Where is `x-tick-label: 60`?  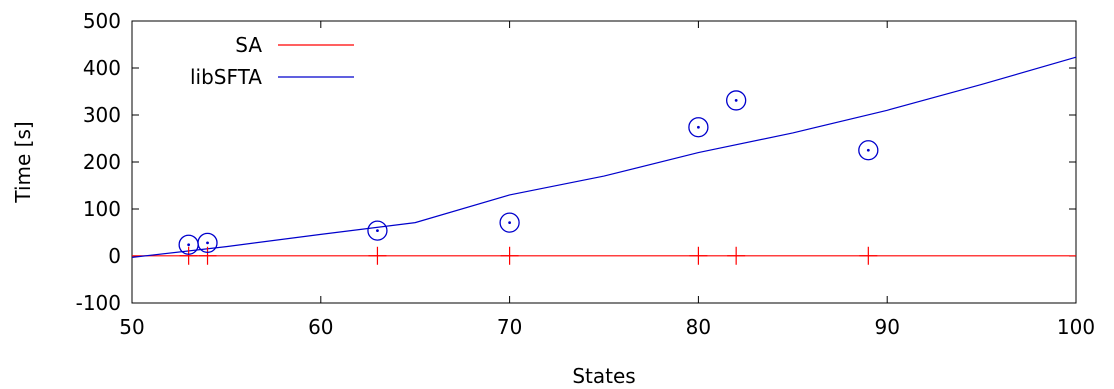
x-tick-label: 60 is located at coordinates (320, 327).